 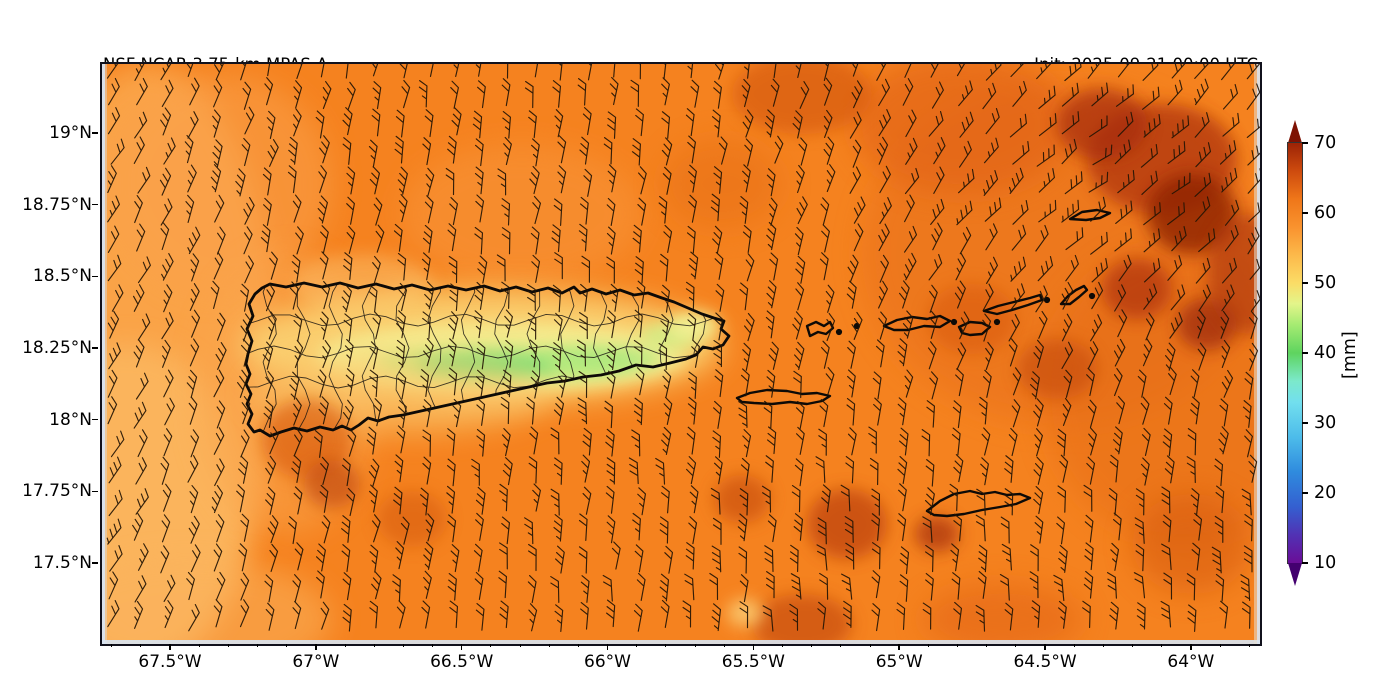 I want to click on x-tick-label: 65.5°W, so click(x=753, y=662).